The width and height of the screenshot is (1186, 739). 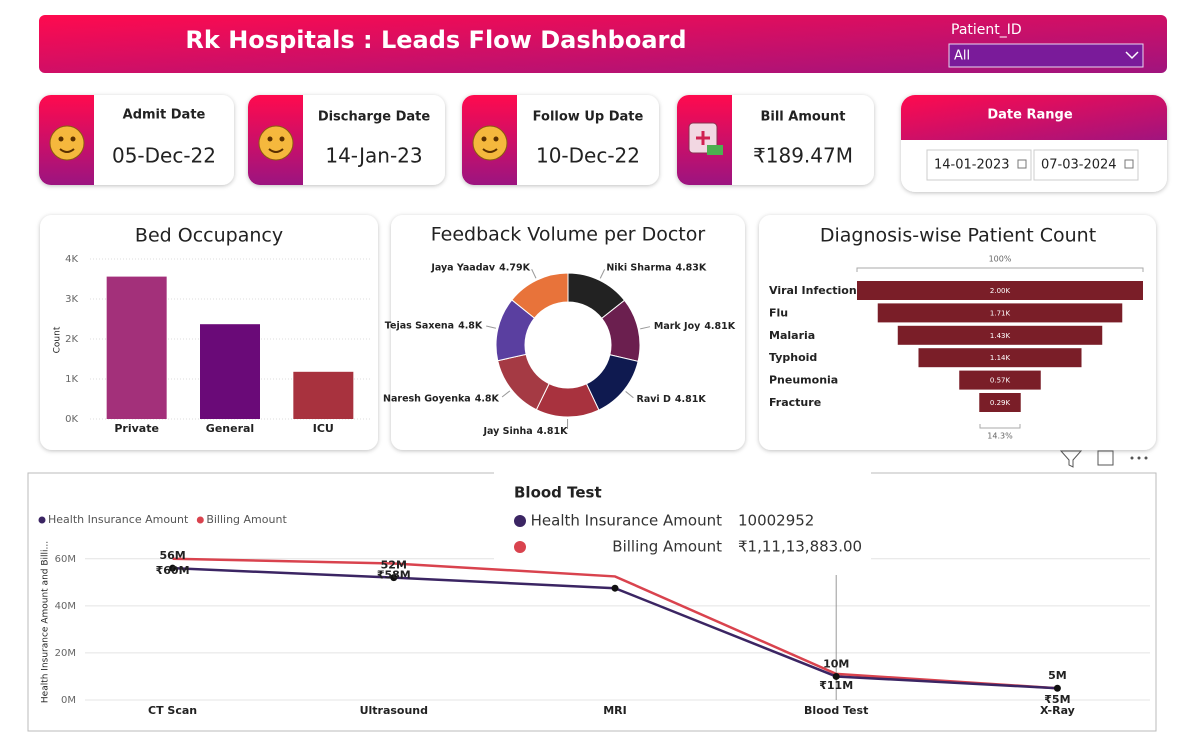 I want to click on kpi-value: 05-Dec-22, so click(x=164, y=156).